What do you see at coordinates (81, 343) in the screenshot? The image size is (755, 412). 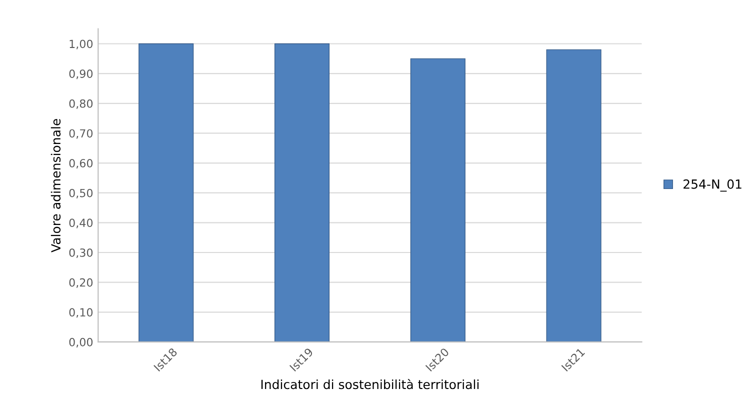 I see `y-tick-label: 0,00` at bounding box center [81, 343].